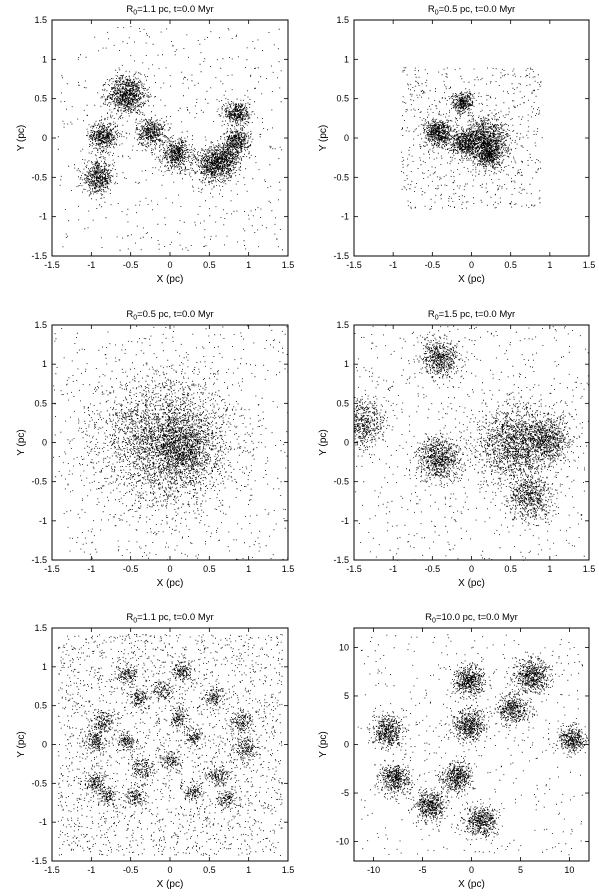 The image size is (599, 896). I want to click on y-tick-label: -5, so click(345, 793).